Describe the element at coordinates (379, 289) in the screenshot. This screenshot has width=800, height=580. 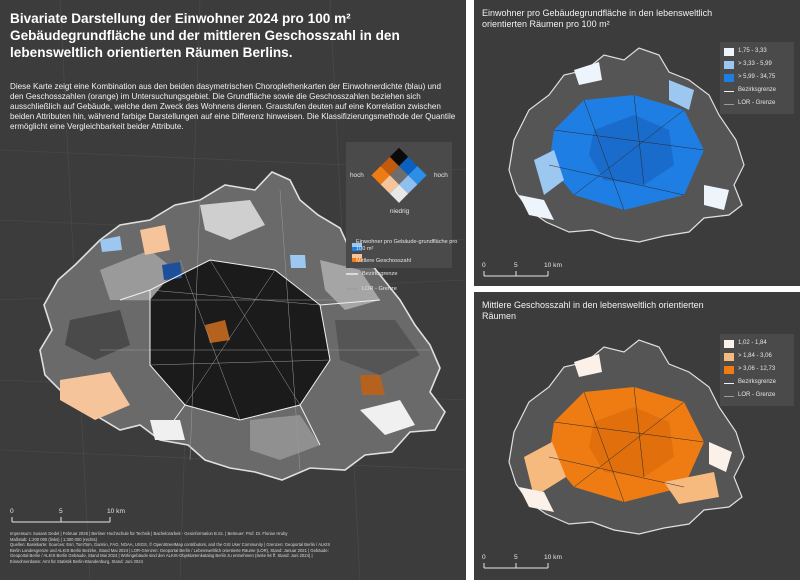
I see `legend-lor-label: LOR - Grenze` at that location.